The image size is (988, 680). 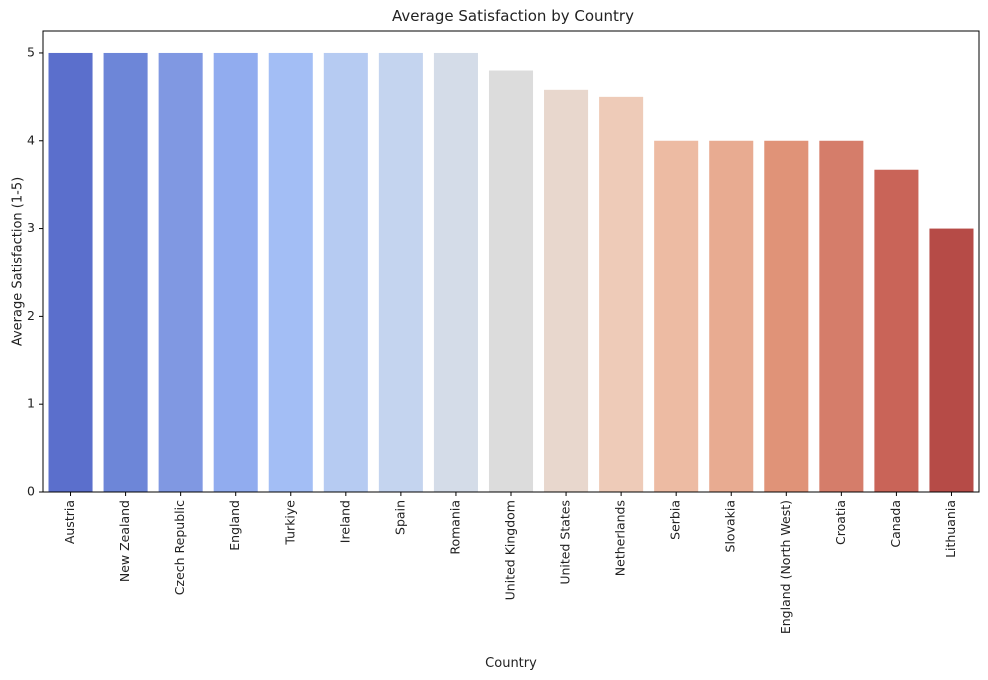 I want to click on x-tick-label: Croatia, so click(x=840, y=522).